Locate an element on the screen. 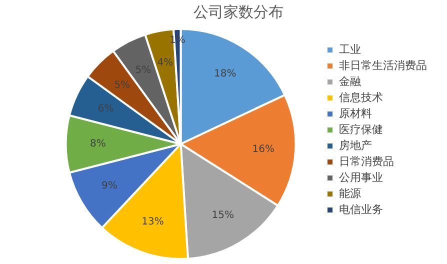 This screenshot has height=264, width=447. data-label: 1% is located at coordinates (178, 40).